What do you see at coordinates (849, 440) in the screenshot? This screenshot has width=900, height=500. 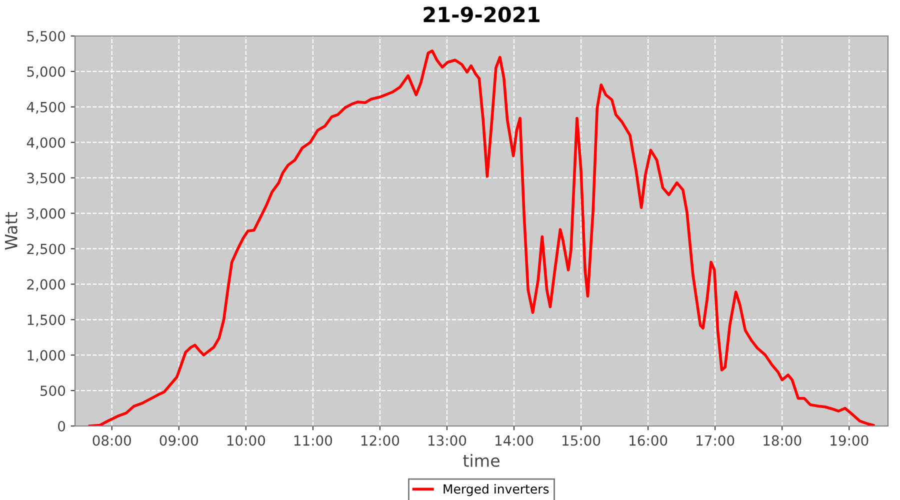 I see `x-tick-label: 19:00` at bounding box center [849, 440].